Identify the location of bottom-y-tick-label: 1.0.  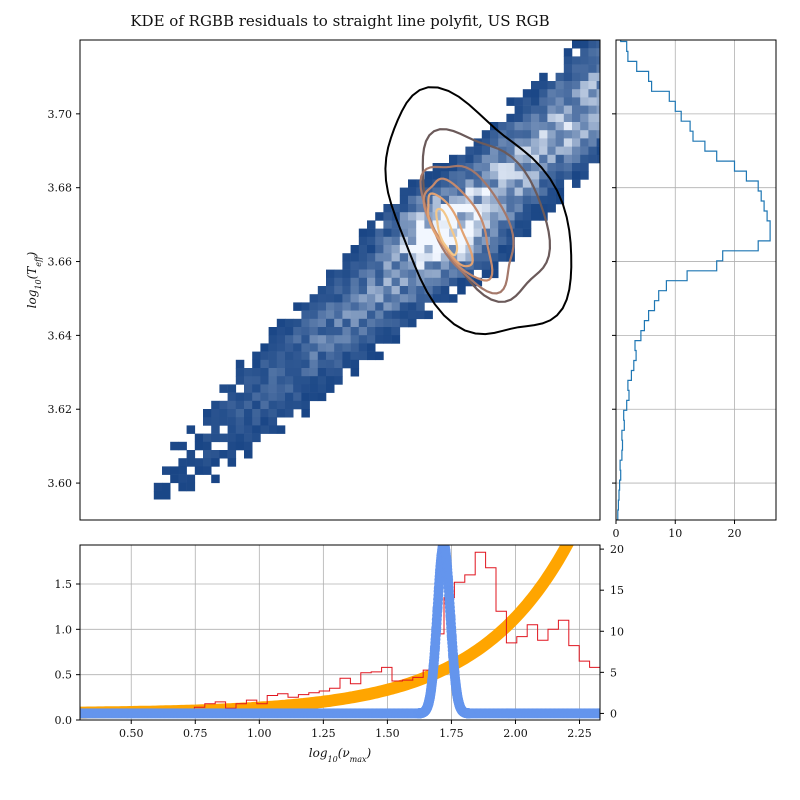
(64, 629).